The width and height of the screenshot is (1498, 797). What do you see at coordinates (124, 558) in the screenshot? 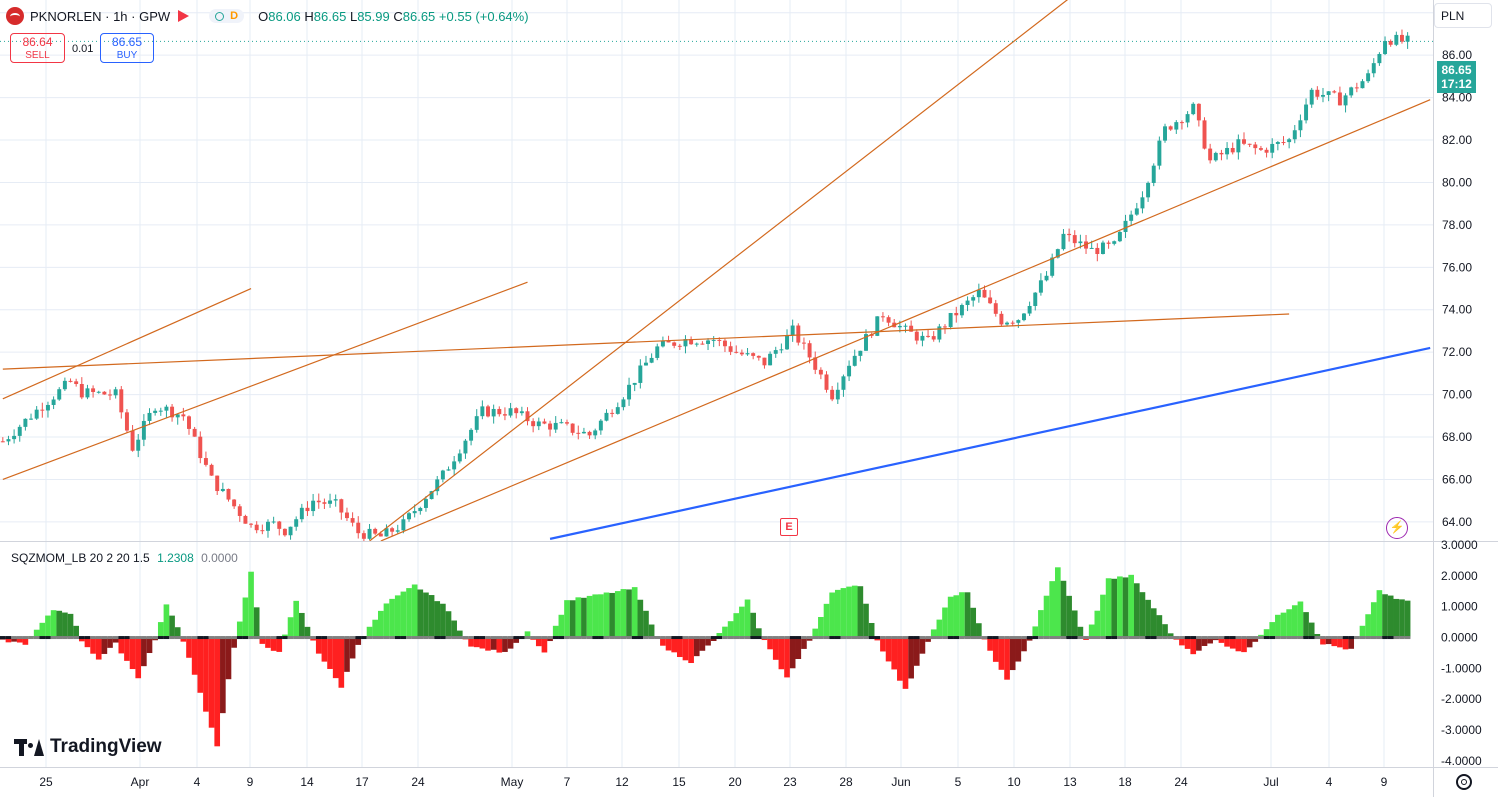
I see `indicator-legend: SQZMOM_LB 20 2 20 1.5 1.2308 0.0000` at bounding box center [124, 558].